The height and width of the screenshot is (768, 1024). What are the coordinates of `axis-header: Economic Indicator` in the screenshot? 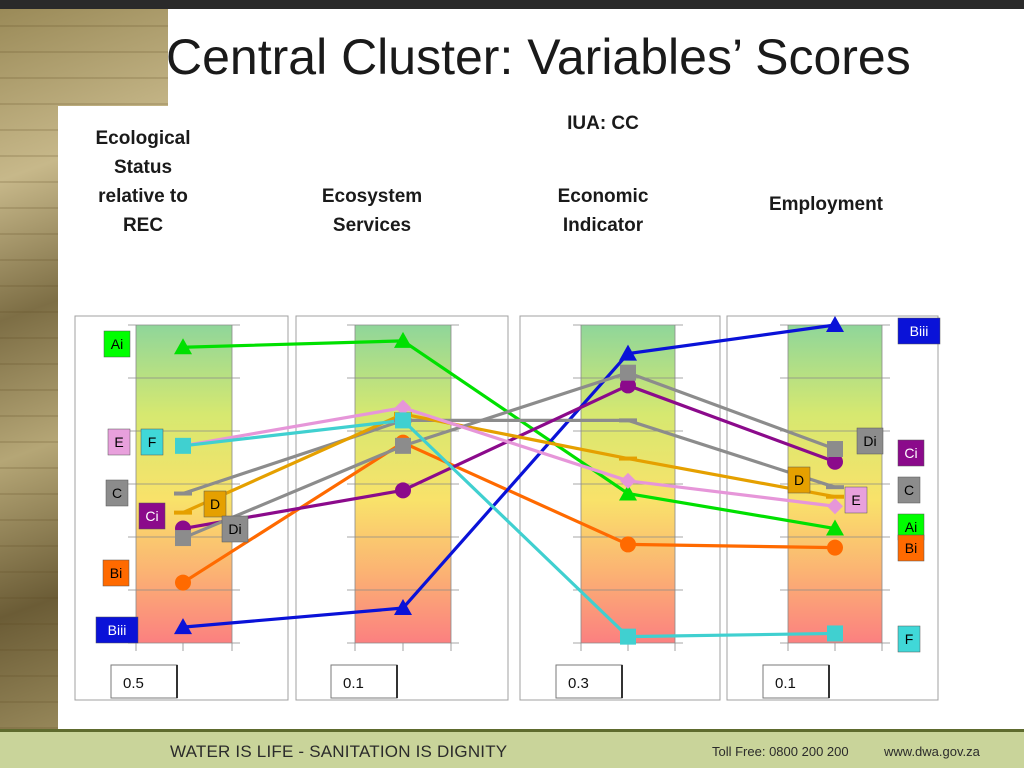 It's located at (603, 211).